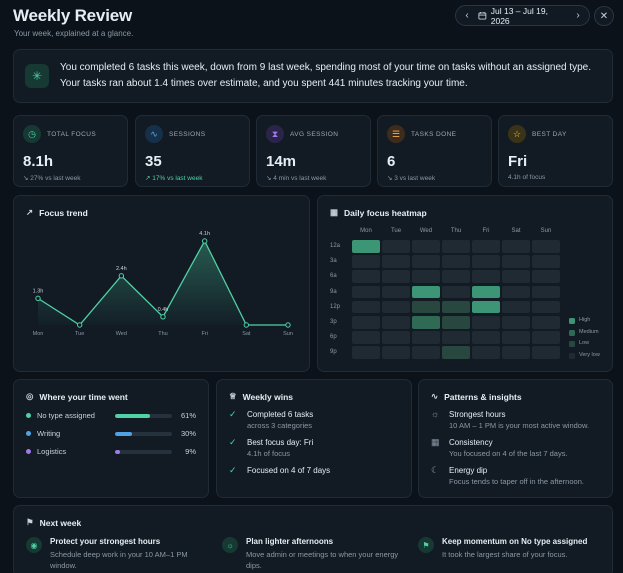 The height and width of the screenshot is (573, 623). Describe the element at coordinates (555, 151) in the screenshot. I see `stat-best-day: ☆ BEST DAY Fri 4.1h of focus` at that location.